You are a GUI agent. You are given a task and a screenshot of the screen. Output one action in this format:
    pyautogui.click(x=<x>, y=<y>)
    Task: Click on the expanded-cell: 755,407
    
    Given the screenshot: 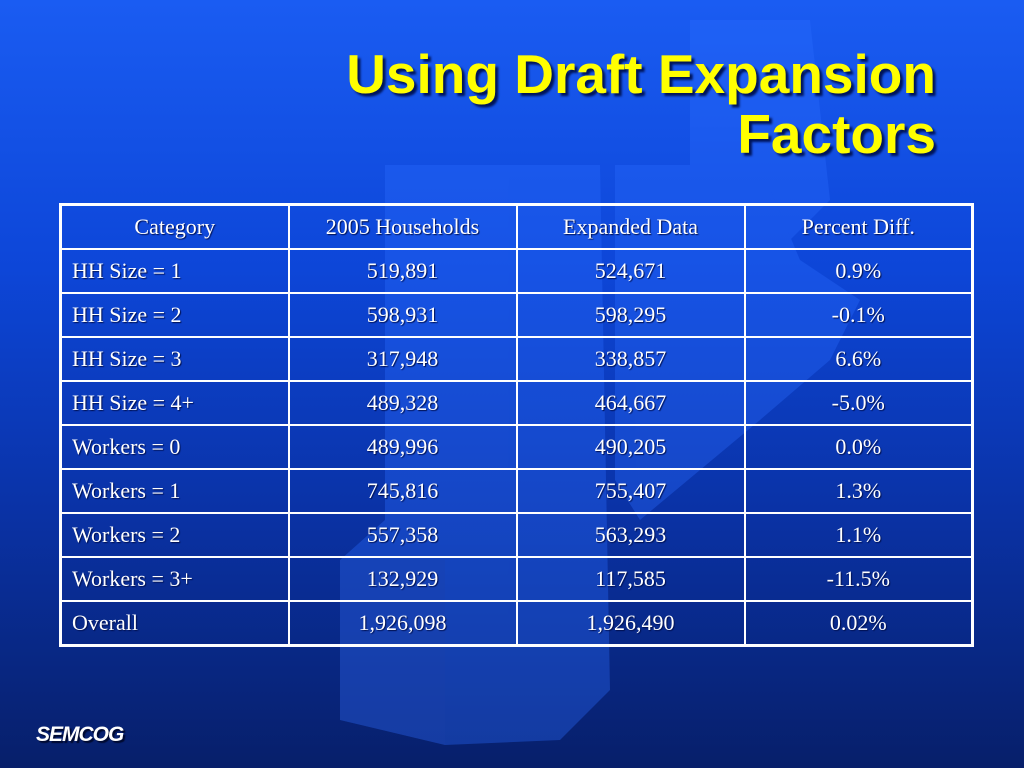 What is the action you would take?
    pyautogui.click(x=630, y=491)
    